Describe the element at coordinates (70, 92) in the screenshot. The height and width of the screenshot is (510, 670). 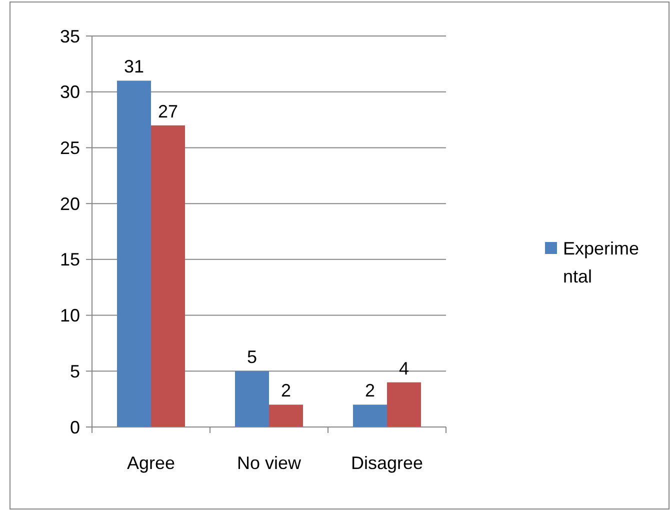
I see `y-tick-label: 30` at that location.